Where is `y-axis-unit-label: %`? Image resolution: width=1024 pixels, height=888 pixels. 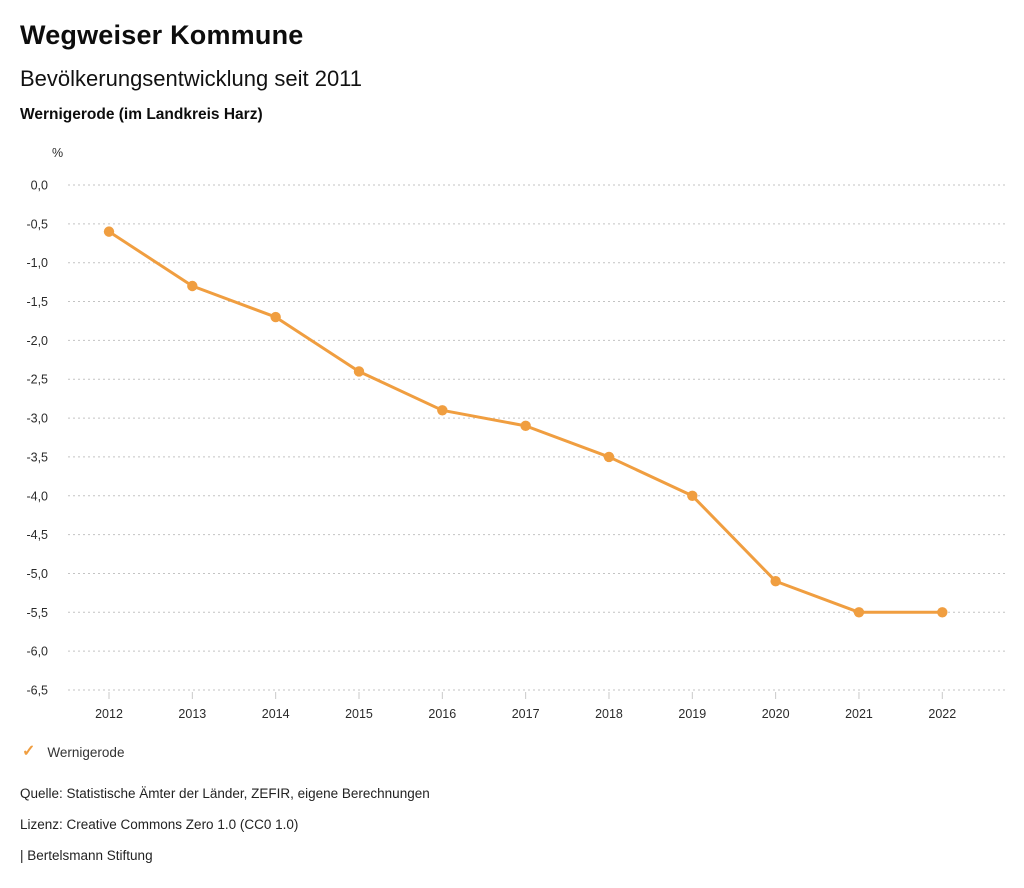 y-axis-unit-label: % is located at coordinates (58, 153).